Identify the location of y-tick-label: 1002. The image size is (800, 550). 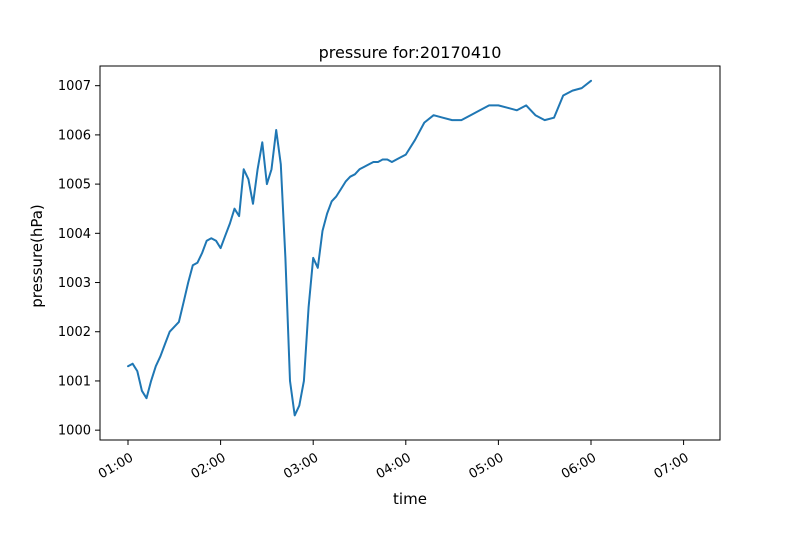
(74, 332).